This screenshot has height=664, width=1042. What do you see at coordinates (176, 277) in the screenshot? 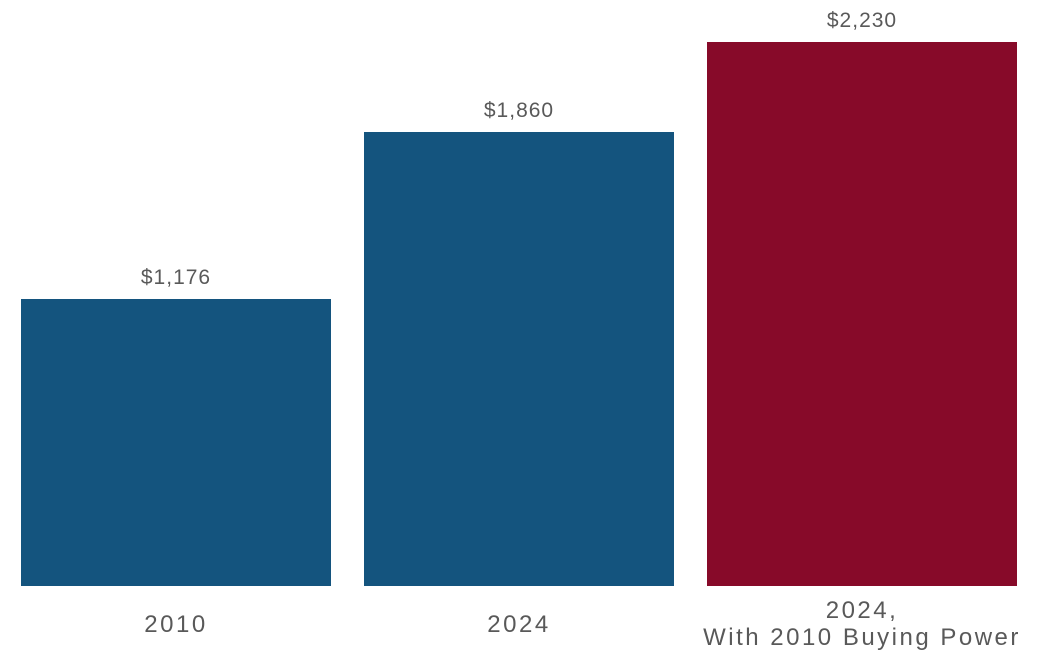
I see `bar-value-label: $1,176` at bounding box center [176, 277].